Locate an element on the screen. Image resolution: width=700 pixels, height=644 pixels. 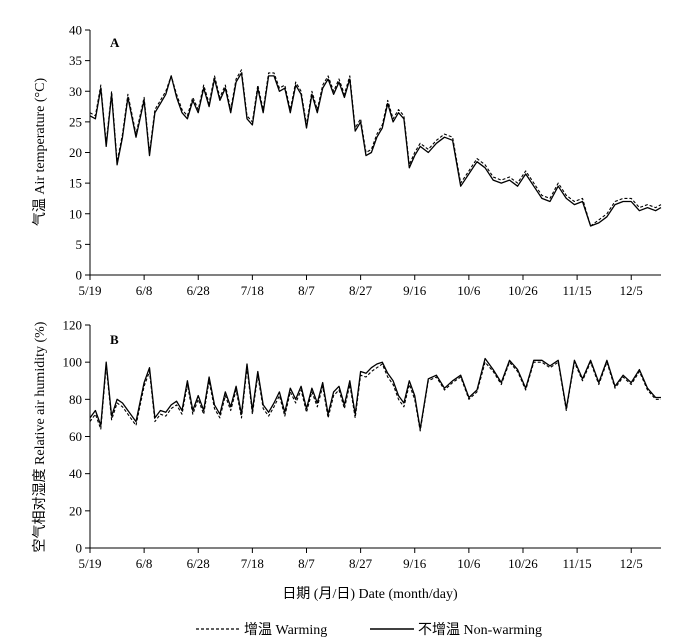
panel-a-y-tick-label: 5 is located at coordinates (79, 244).